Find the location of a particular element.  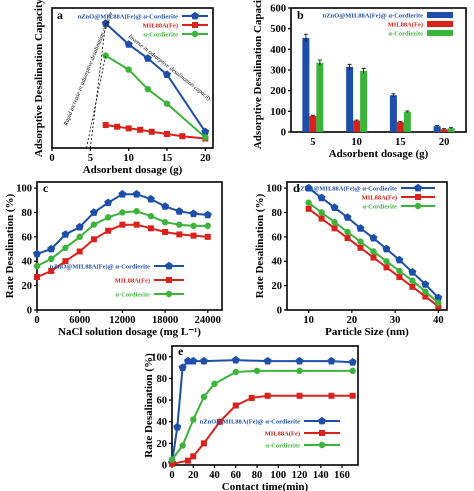

y-tick-label: 600 is located at coordinates (278, 9).